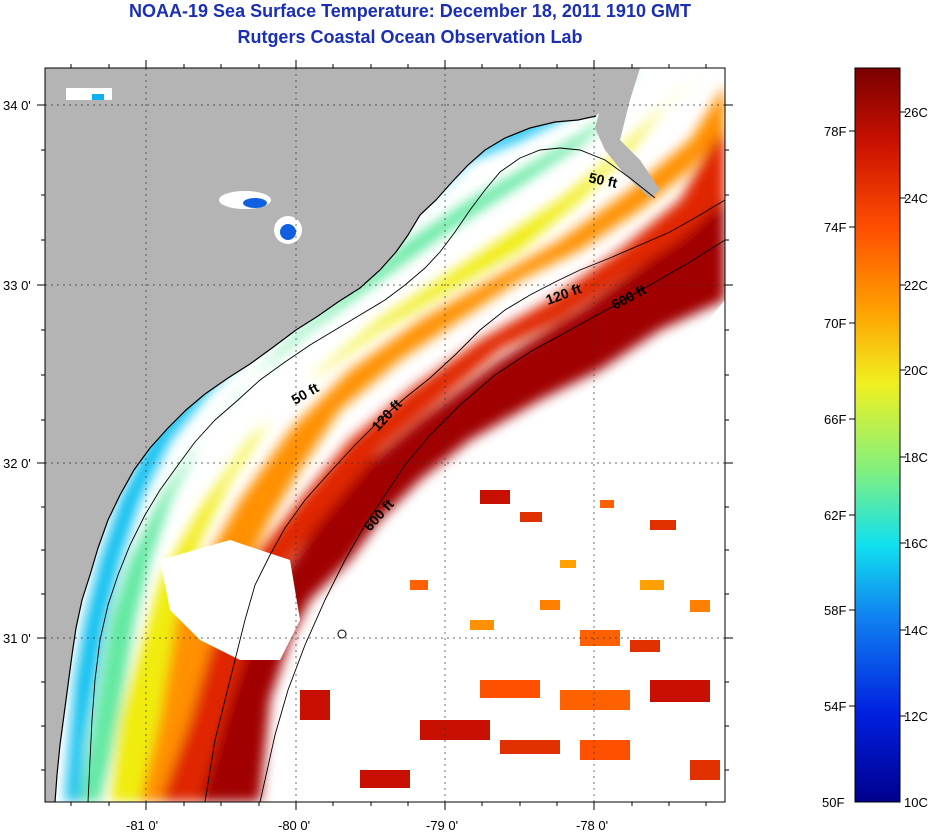  Describe the element at coordinates (17, 463) in the screenshot. I see `lat-label: 32 0'` at that location.